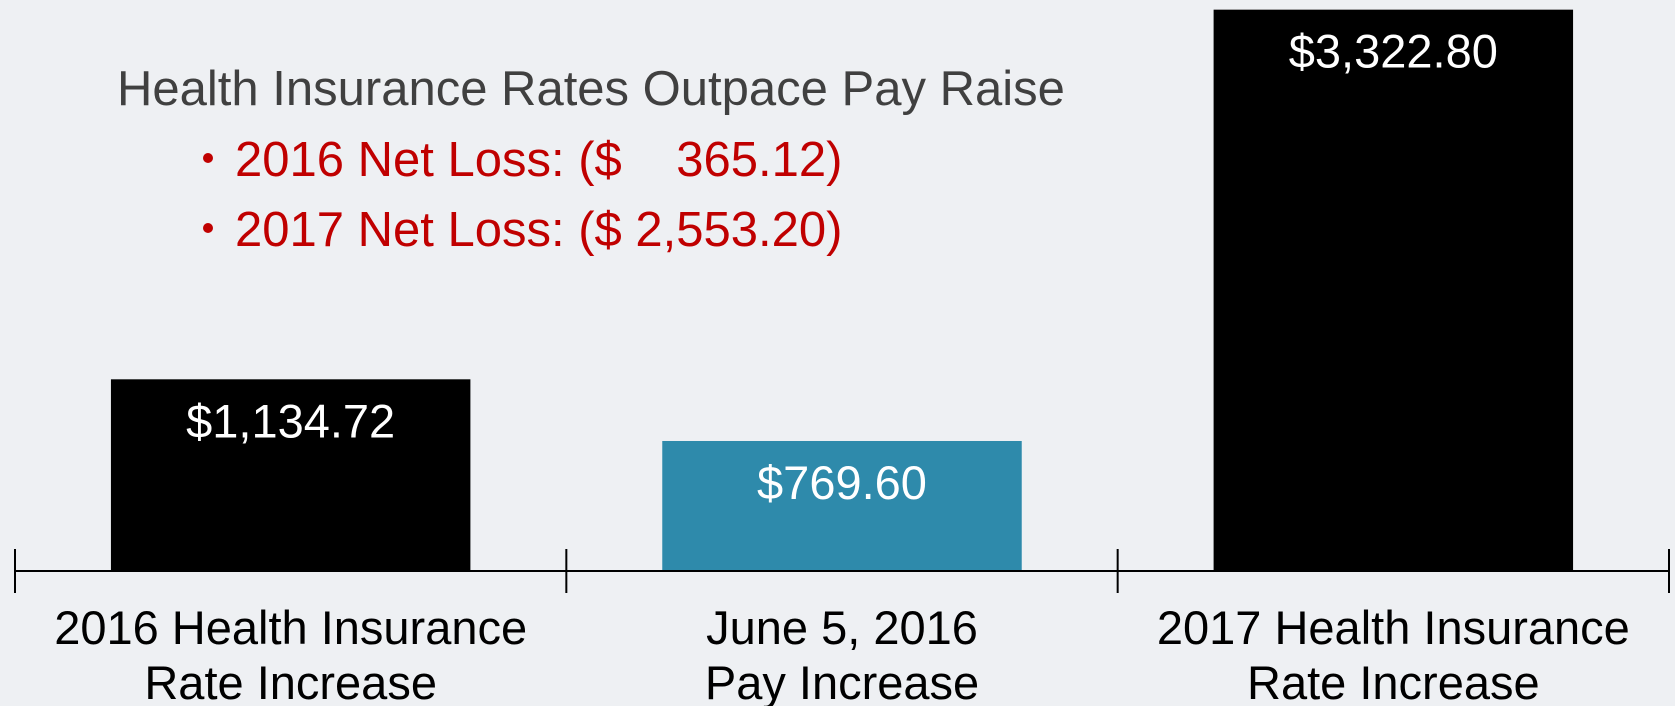  Describe the element at coordinates (842, 482) in the screenshot. I see `data-label: $769.60` at that location.